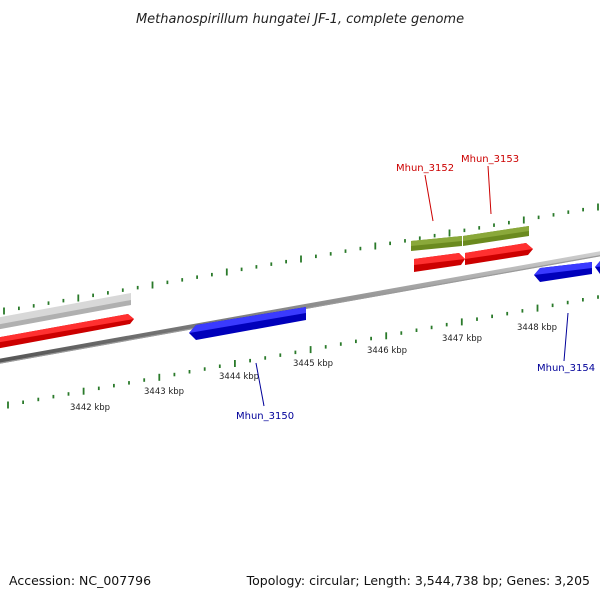 This screenshot has width=600, height=600. I want to click on gene-label-mhun-3150: Mhun_3150, so click(265, 416).